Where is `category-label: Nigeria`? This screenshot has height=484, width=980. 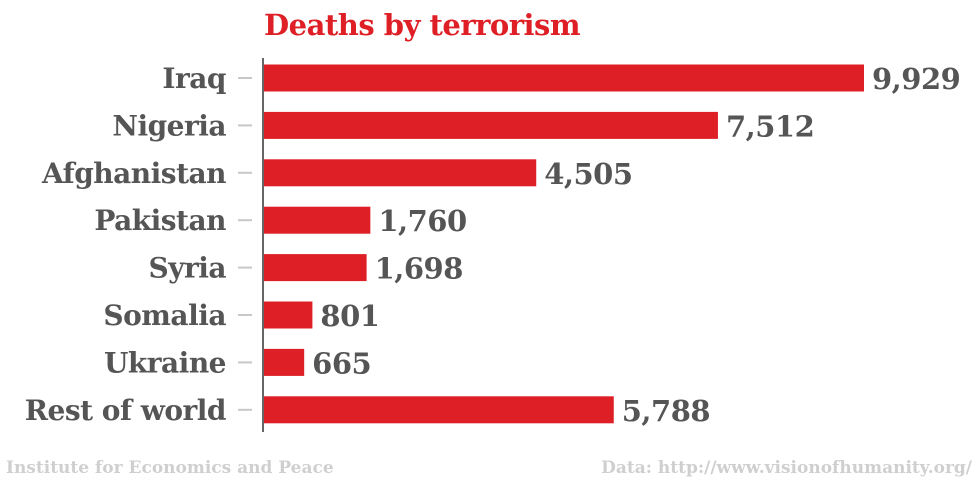 category-label: Nigeria is located at coordinates (169, 125).